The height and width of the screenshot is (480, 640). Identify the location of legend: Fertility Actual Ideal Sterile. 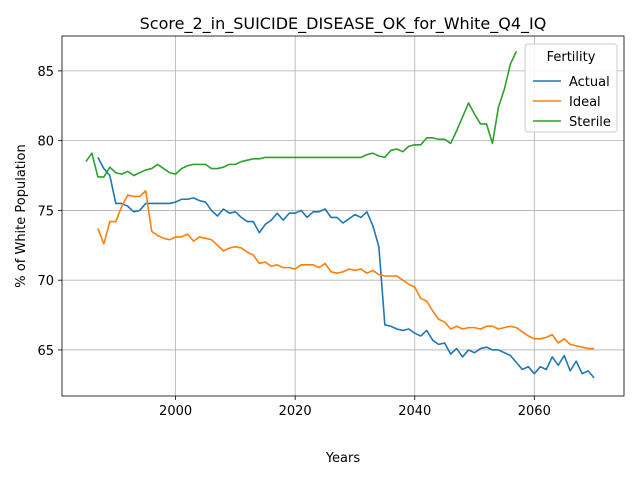
(571, 88).